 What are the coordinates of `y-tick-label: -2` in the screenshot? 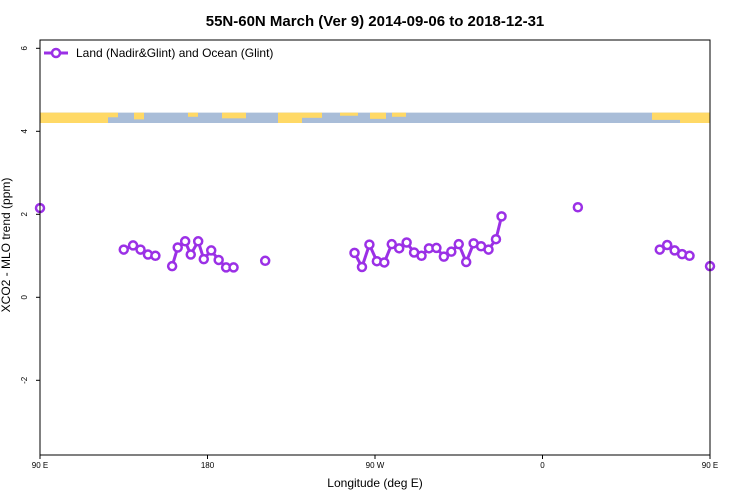 It's located at (24, 380).